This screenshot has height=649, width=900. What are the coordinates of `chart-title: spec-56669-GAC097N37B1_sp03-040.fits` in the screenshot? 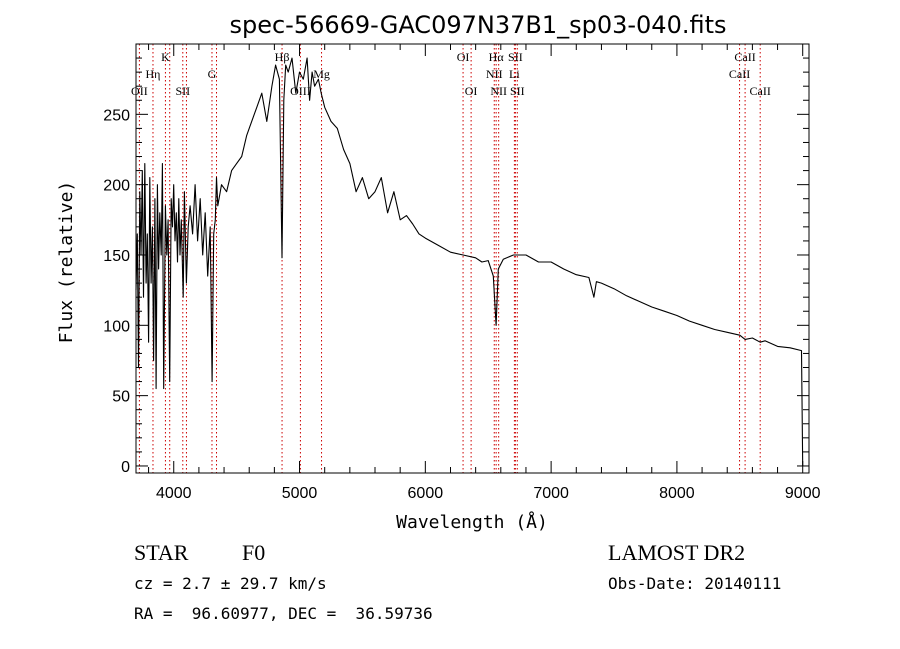 It's located at (477, 25).